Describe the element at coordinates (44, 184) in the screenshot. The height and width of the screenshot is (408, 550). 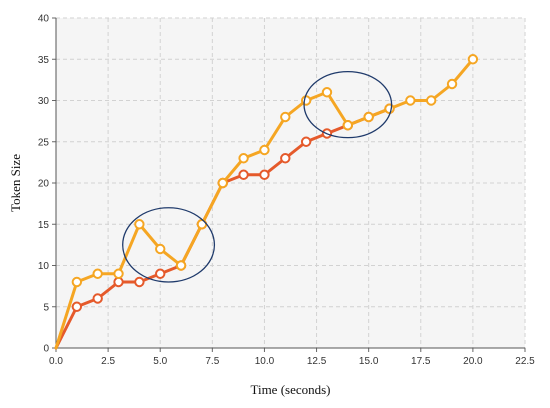
I see `y-tick-label: 20` at that location.